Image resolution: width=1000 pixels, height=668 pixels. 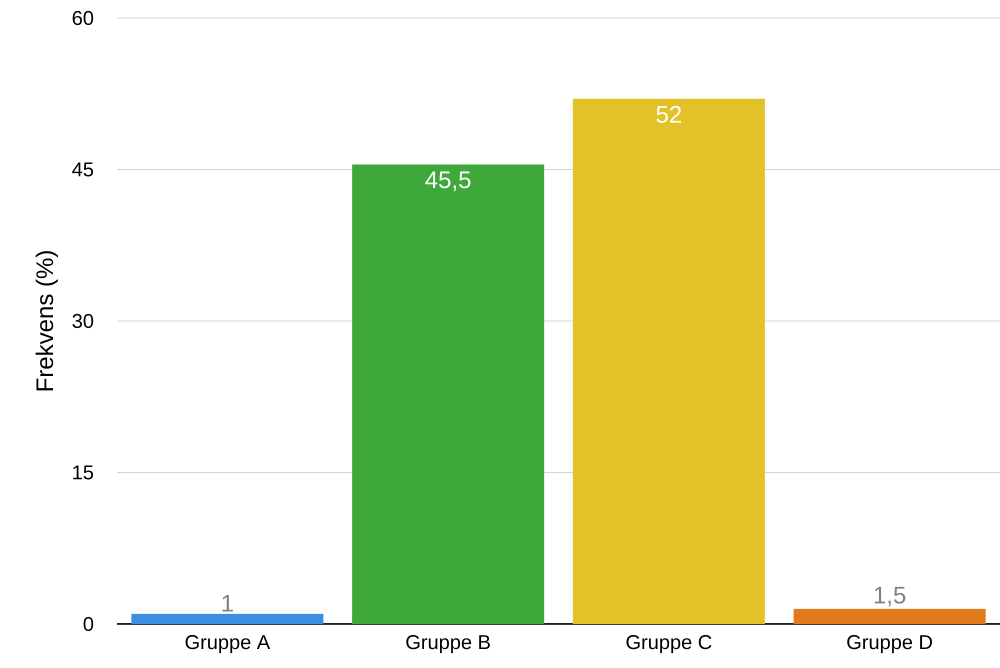 What do you see at coordinates (889, 644) in the screenshot?
I see `x-tick-label: Gruppe D` at bounding box center [889, 644].